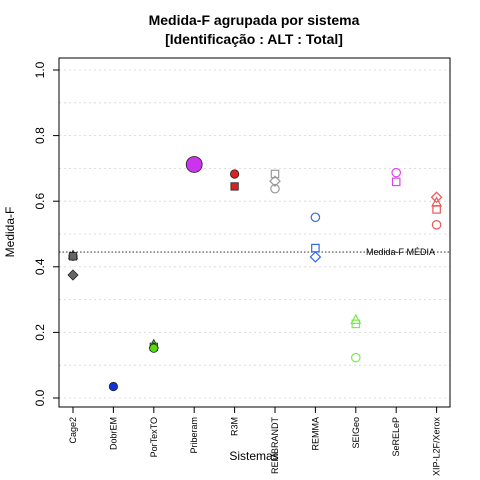 The image size is (480, 480). Describe the element at coordinates (254, 20) in the screenshot. I see `chart-title: Medida-F agrupada por sistema` at that location.